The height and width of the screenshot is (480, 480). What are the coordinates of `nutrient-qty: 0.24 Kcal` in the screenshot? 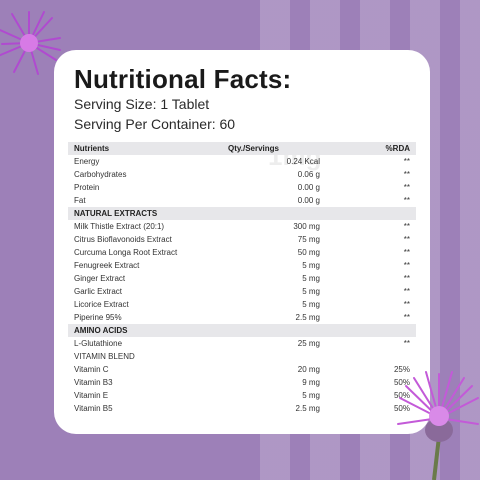 It's located at (303, 161).